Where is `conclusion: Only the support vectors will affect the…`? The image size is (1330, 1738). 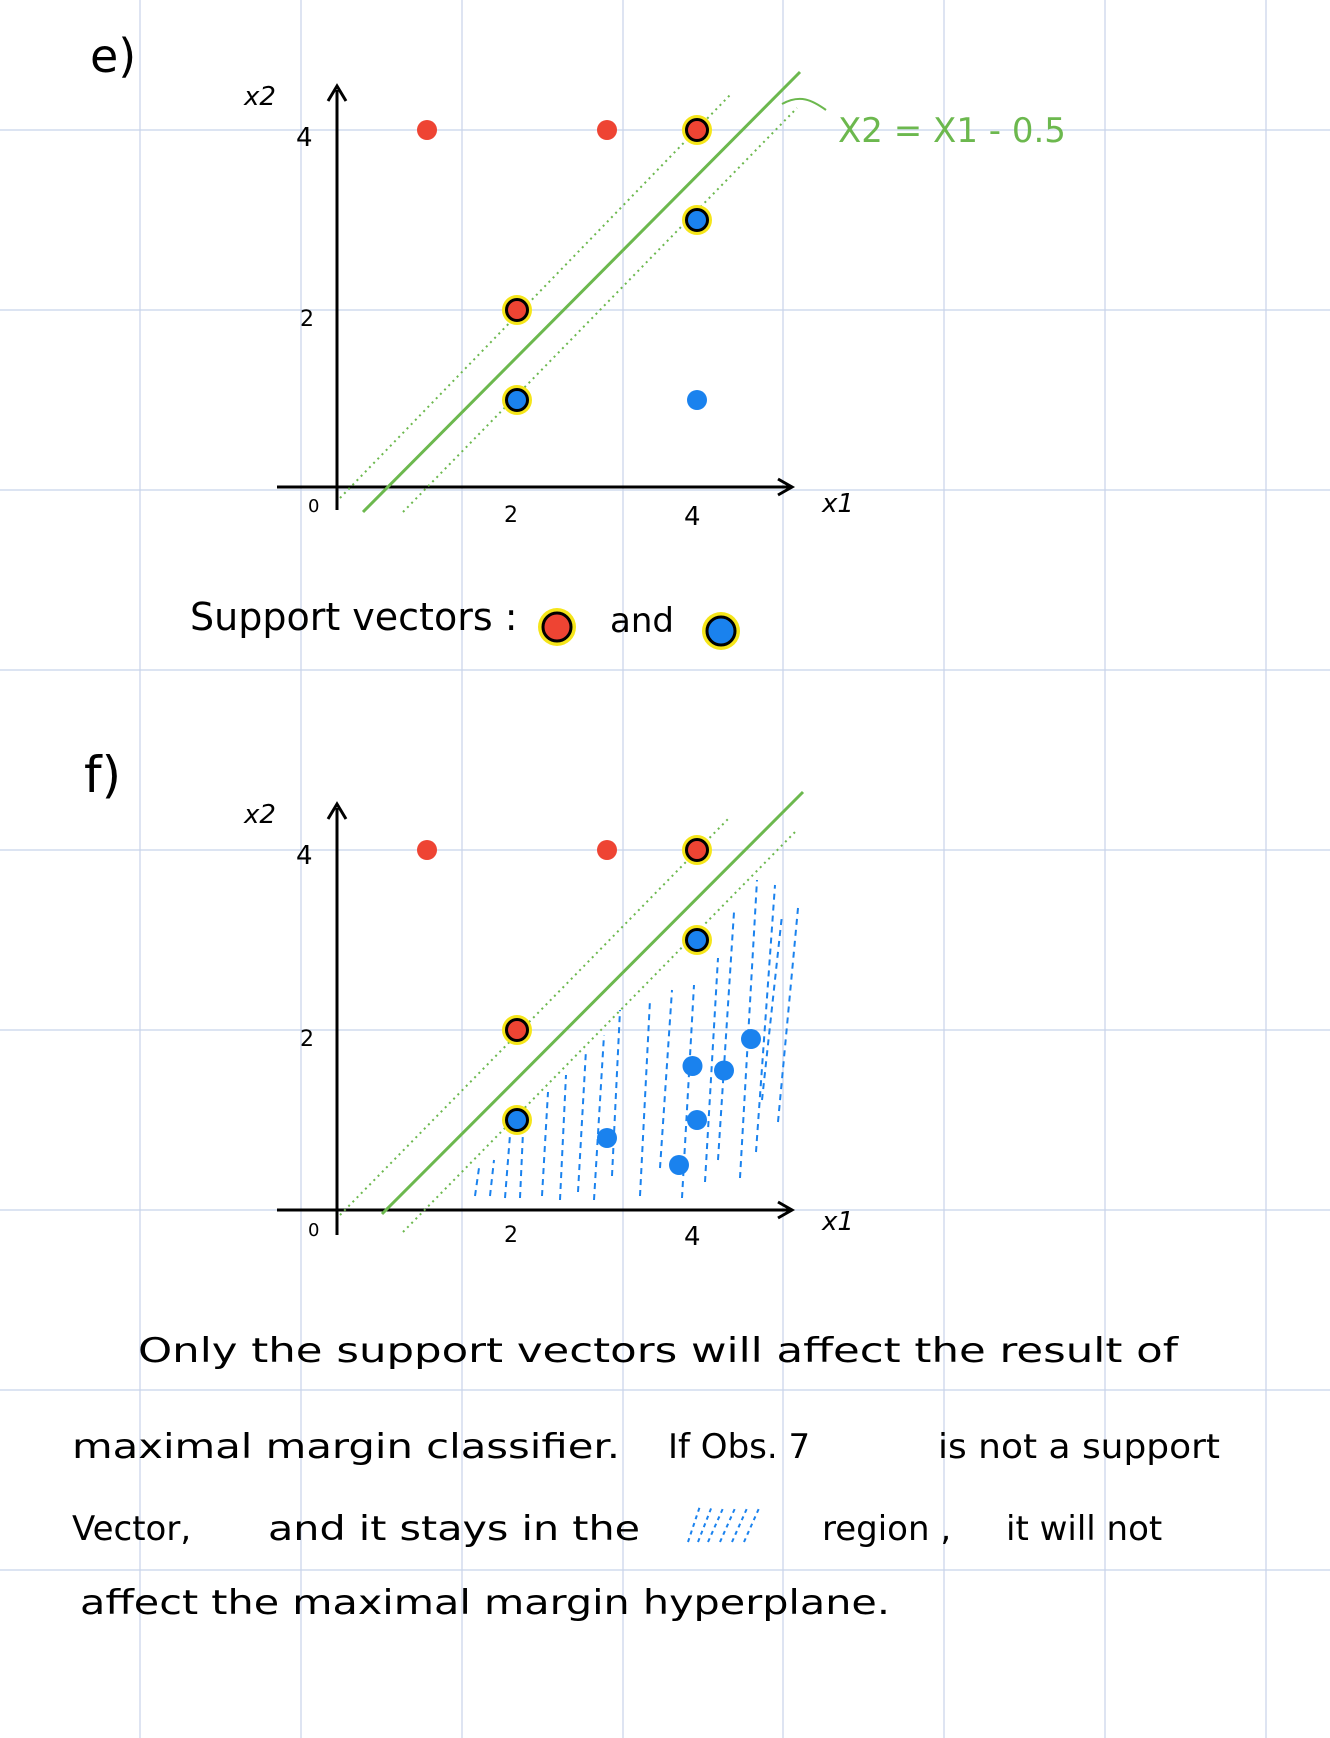 conclusion: Only the support vectors will affect the… is located at coordinates (646, 1477).